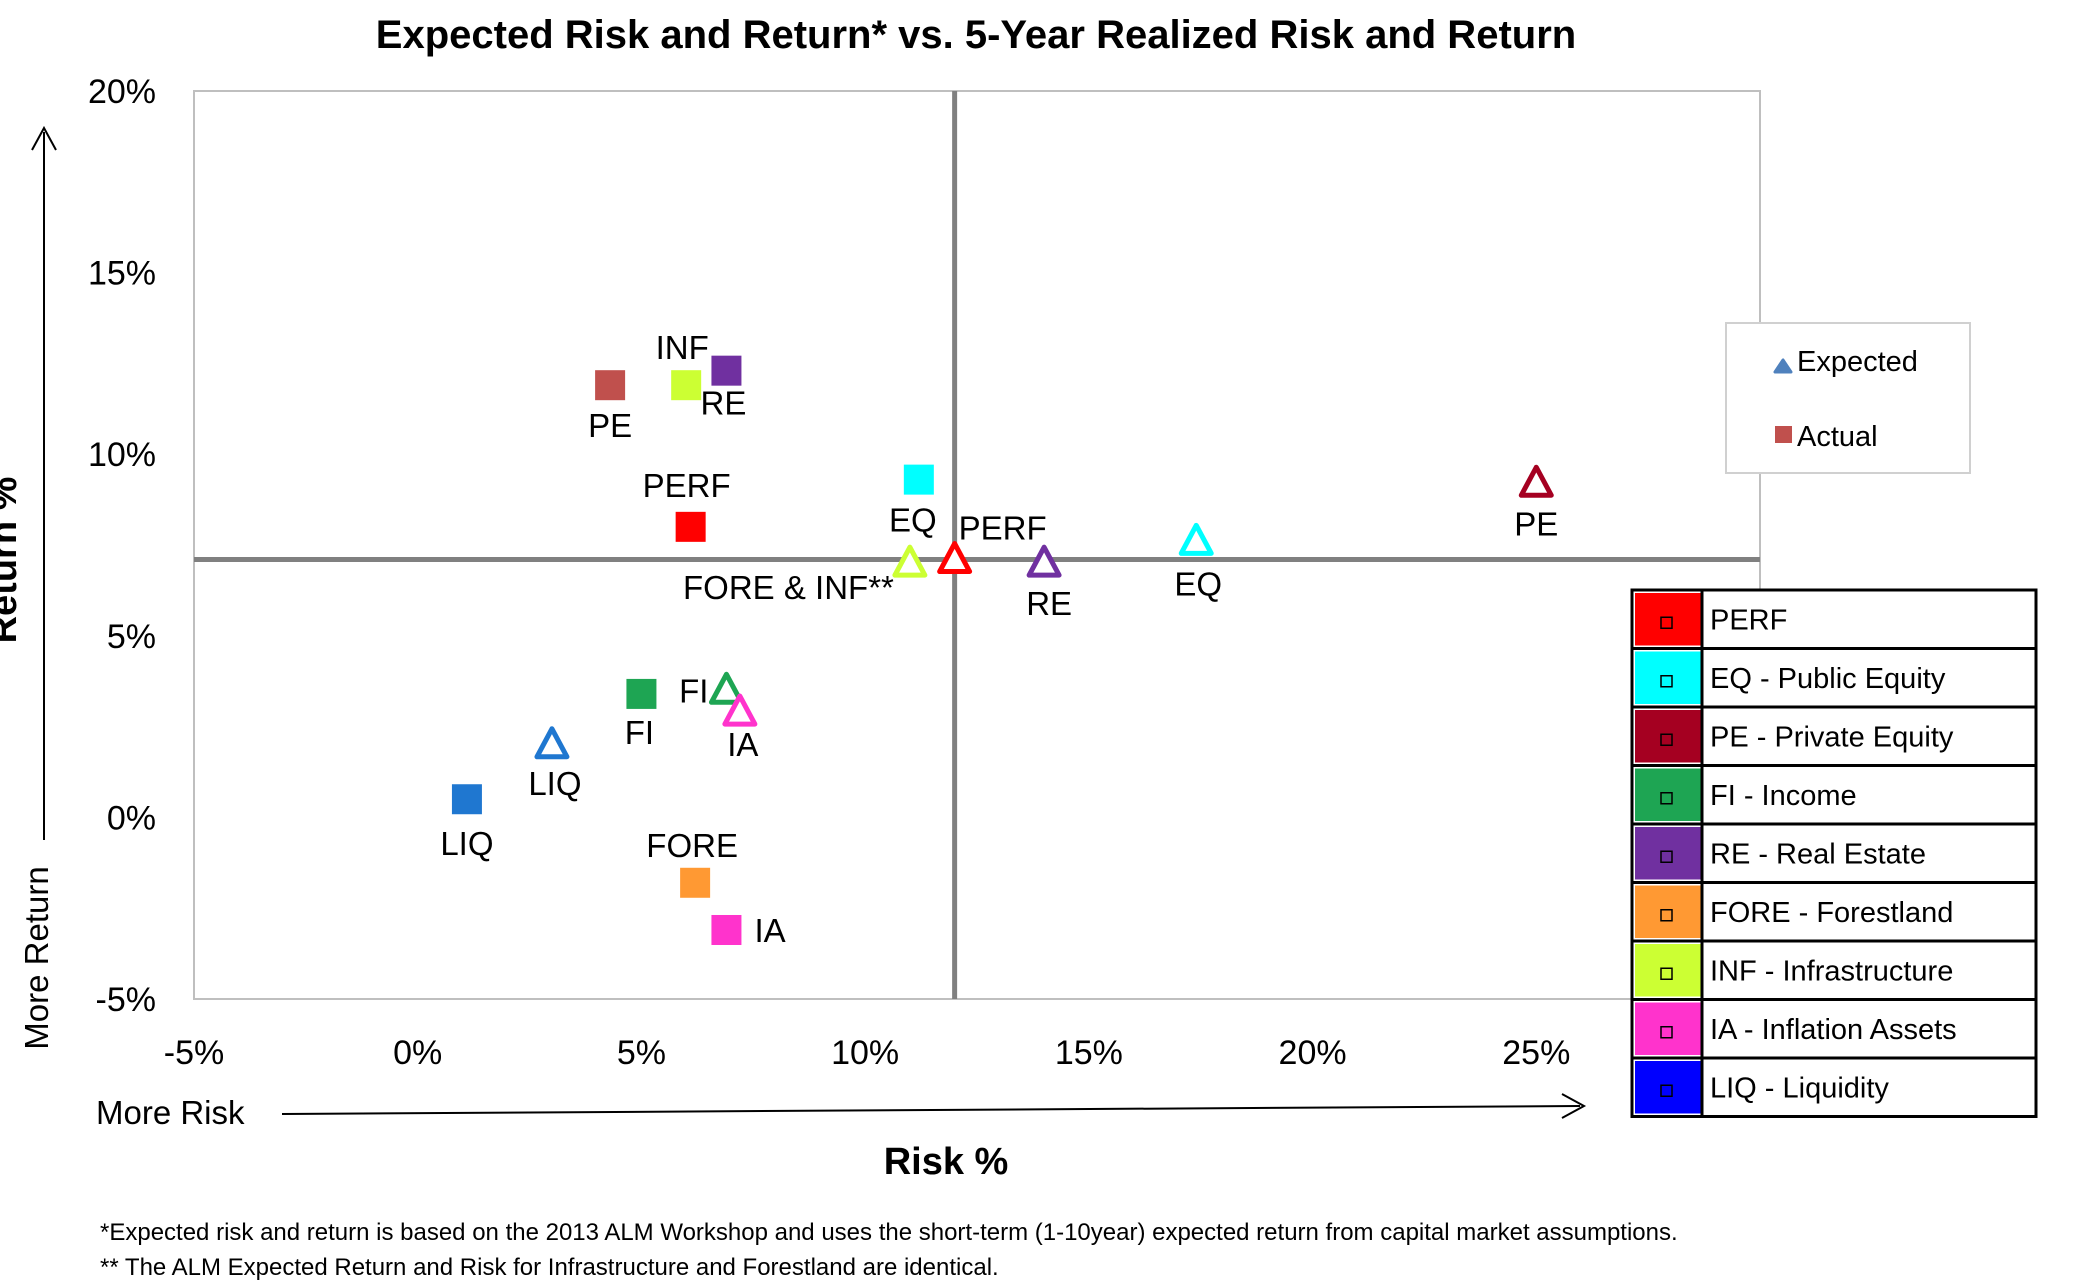 The height and width of the screenshot is (1288, 2088). Describe the element at coordinates (1783, 366) in the screenshot. I see `expected-legend-marker` at that location.